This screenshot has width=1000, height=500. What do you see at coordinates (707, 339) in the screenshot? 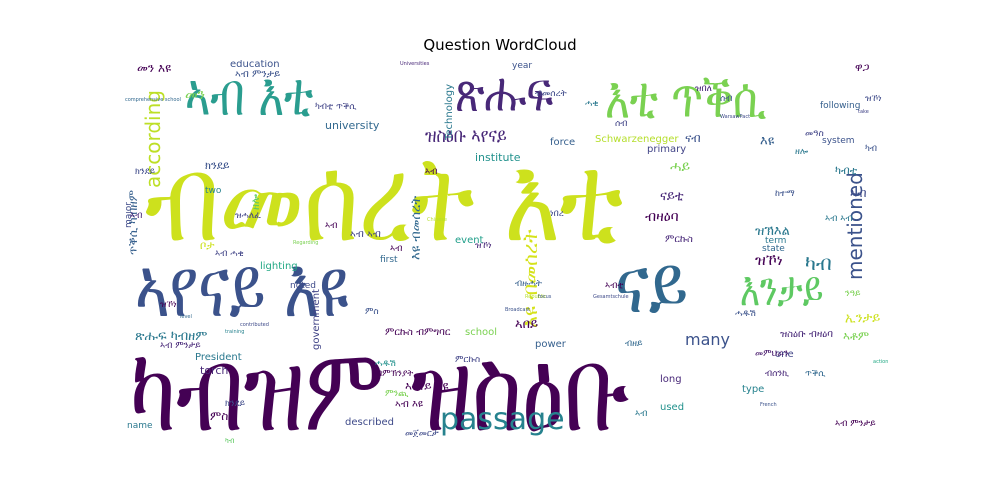
I see `word: many` at bounding box center [707, 339].